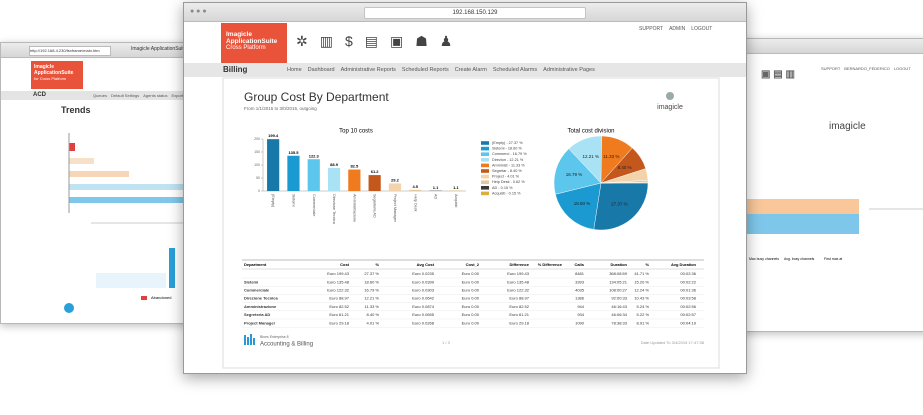 Image resolution: width=923 pixels, height=415 pixels. What do you see at coordinates (258, 178) in the screenshot?
I see `y-tick-label: 50` at bounding box center [258, 178].